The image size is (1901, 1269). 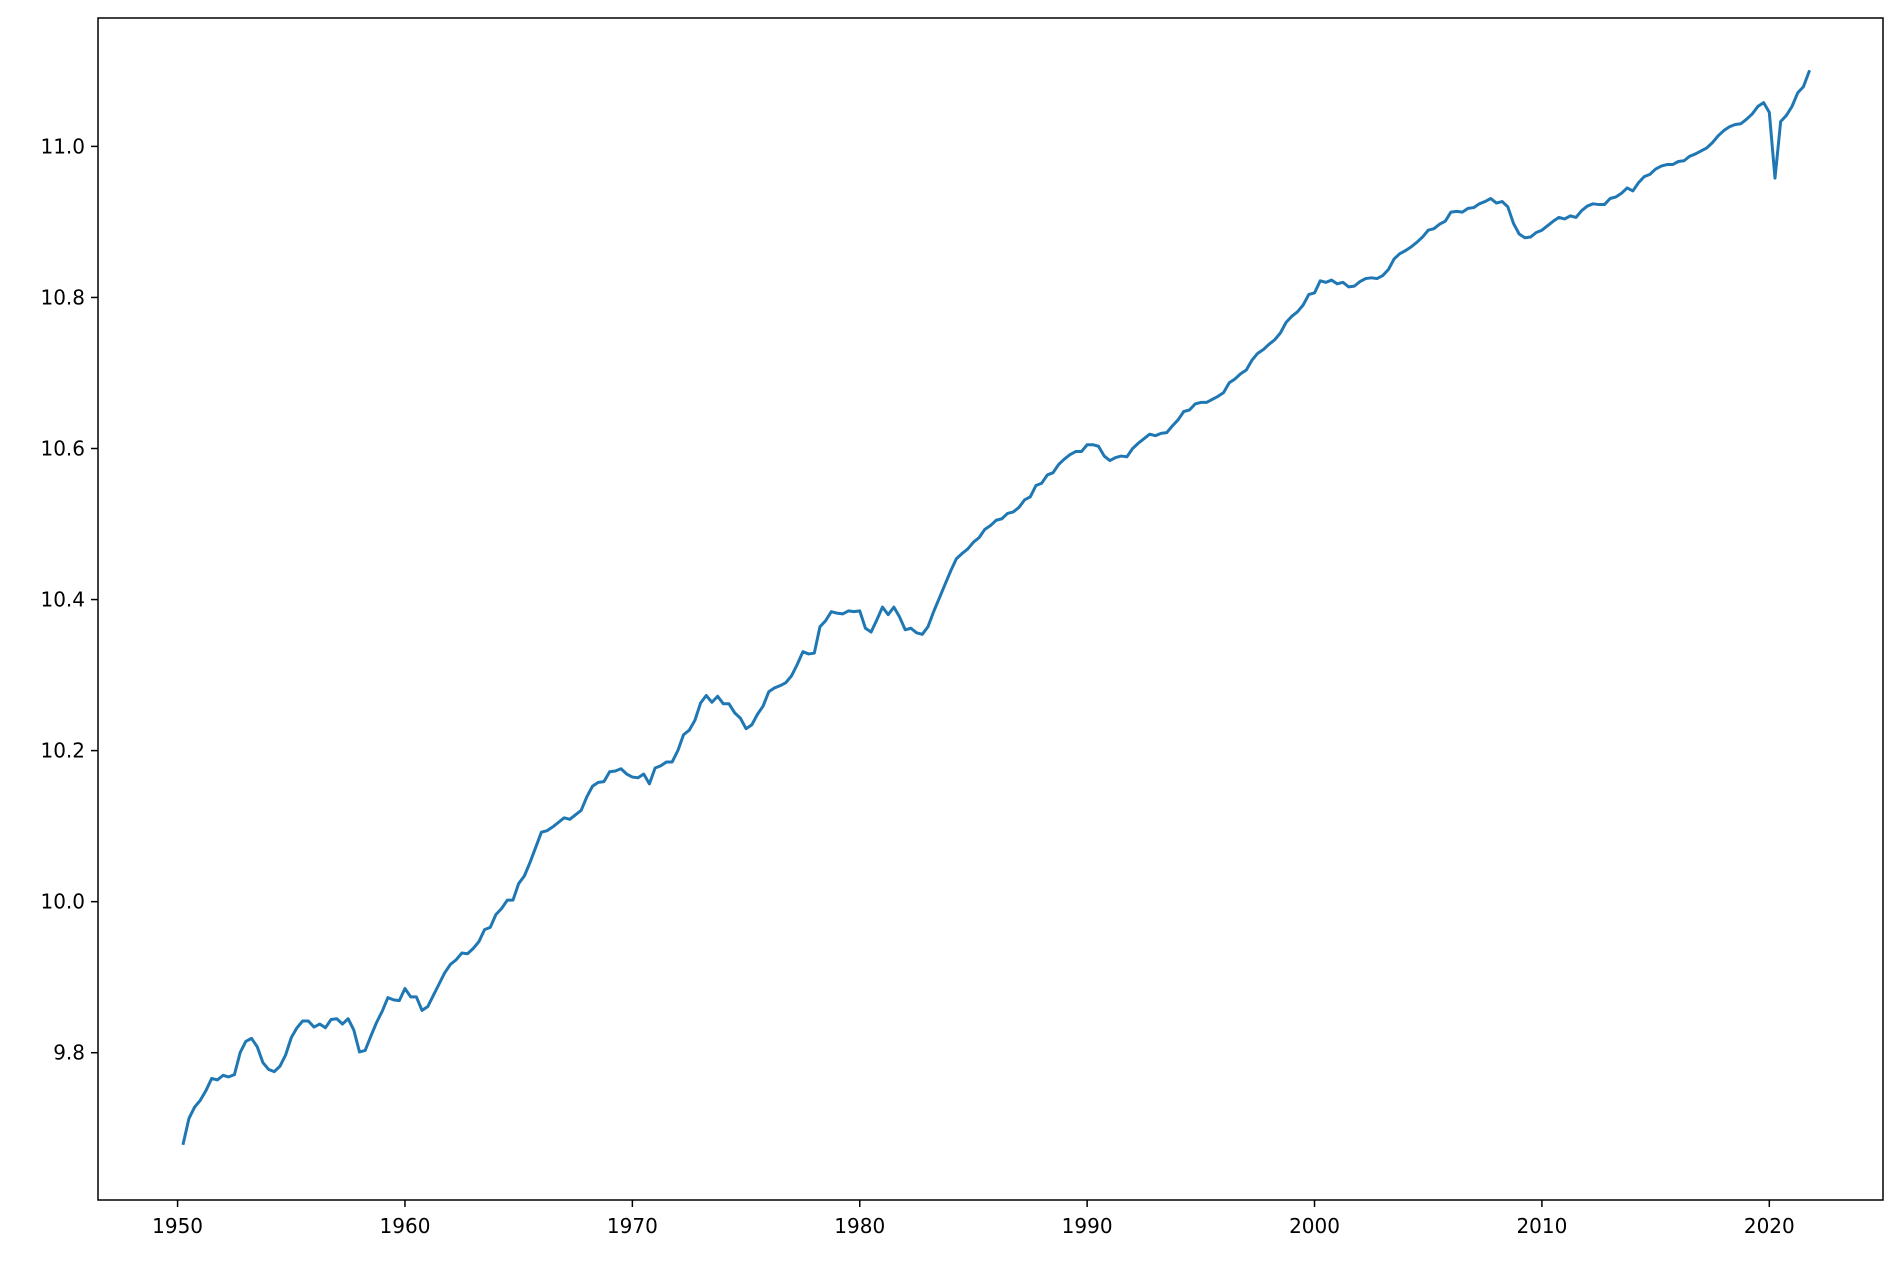 I want to click on x-tick-label: 2010, so click(x=1541, y=1226).